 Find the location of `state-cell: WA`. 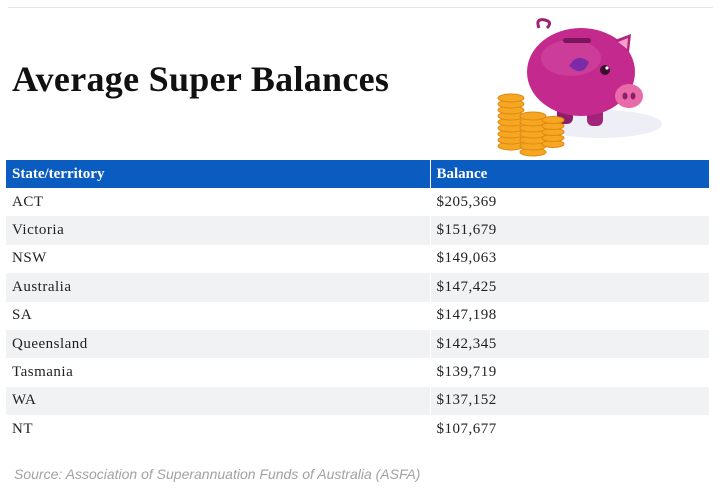

state-cell: WA is located at coordinates (218, 401).